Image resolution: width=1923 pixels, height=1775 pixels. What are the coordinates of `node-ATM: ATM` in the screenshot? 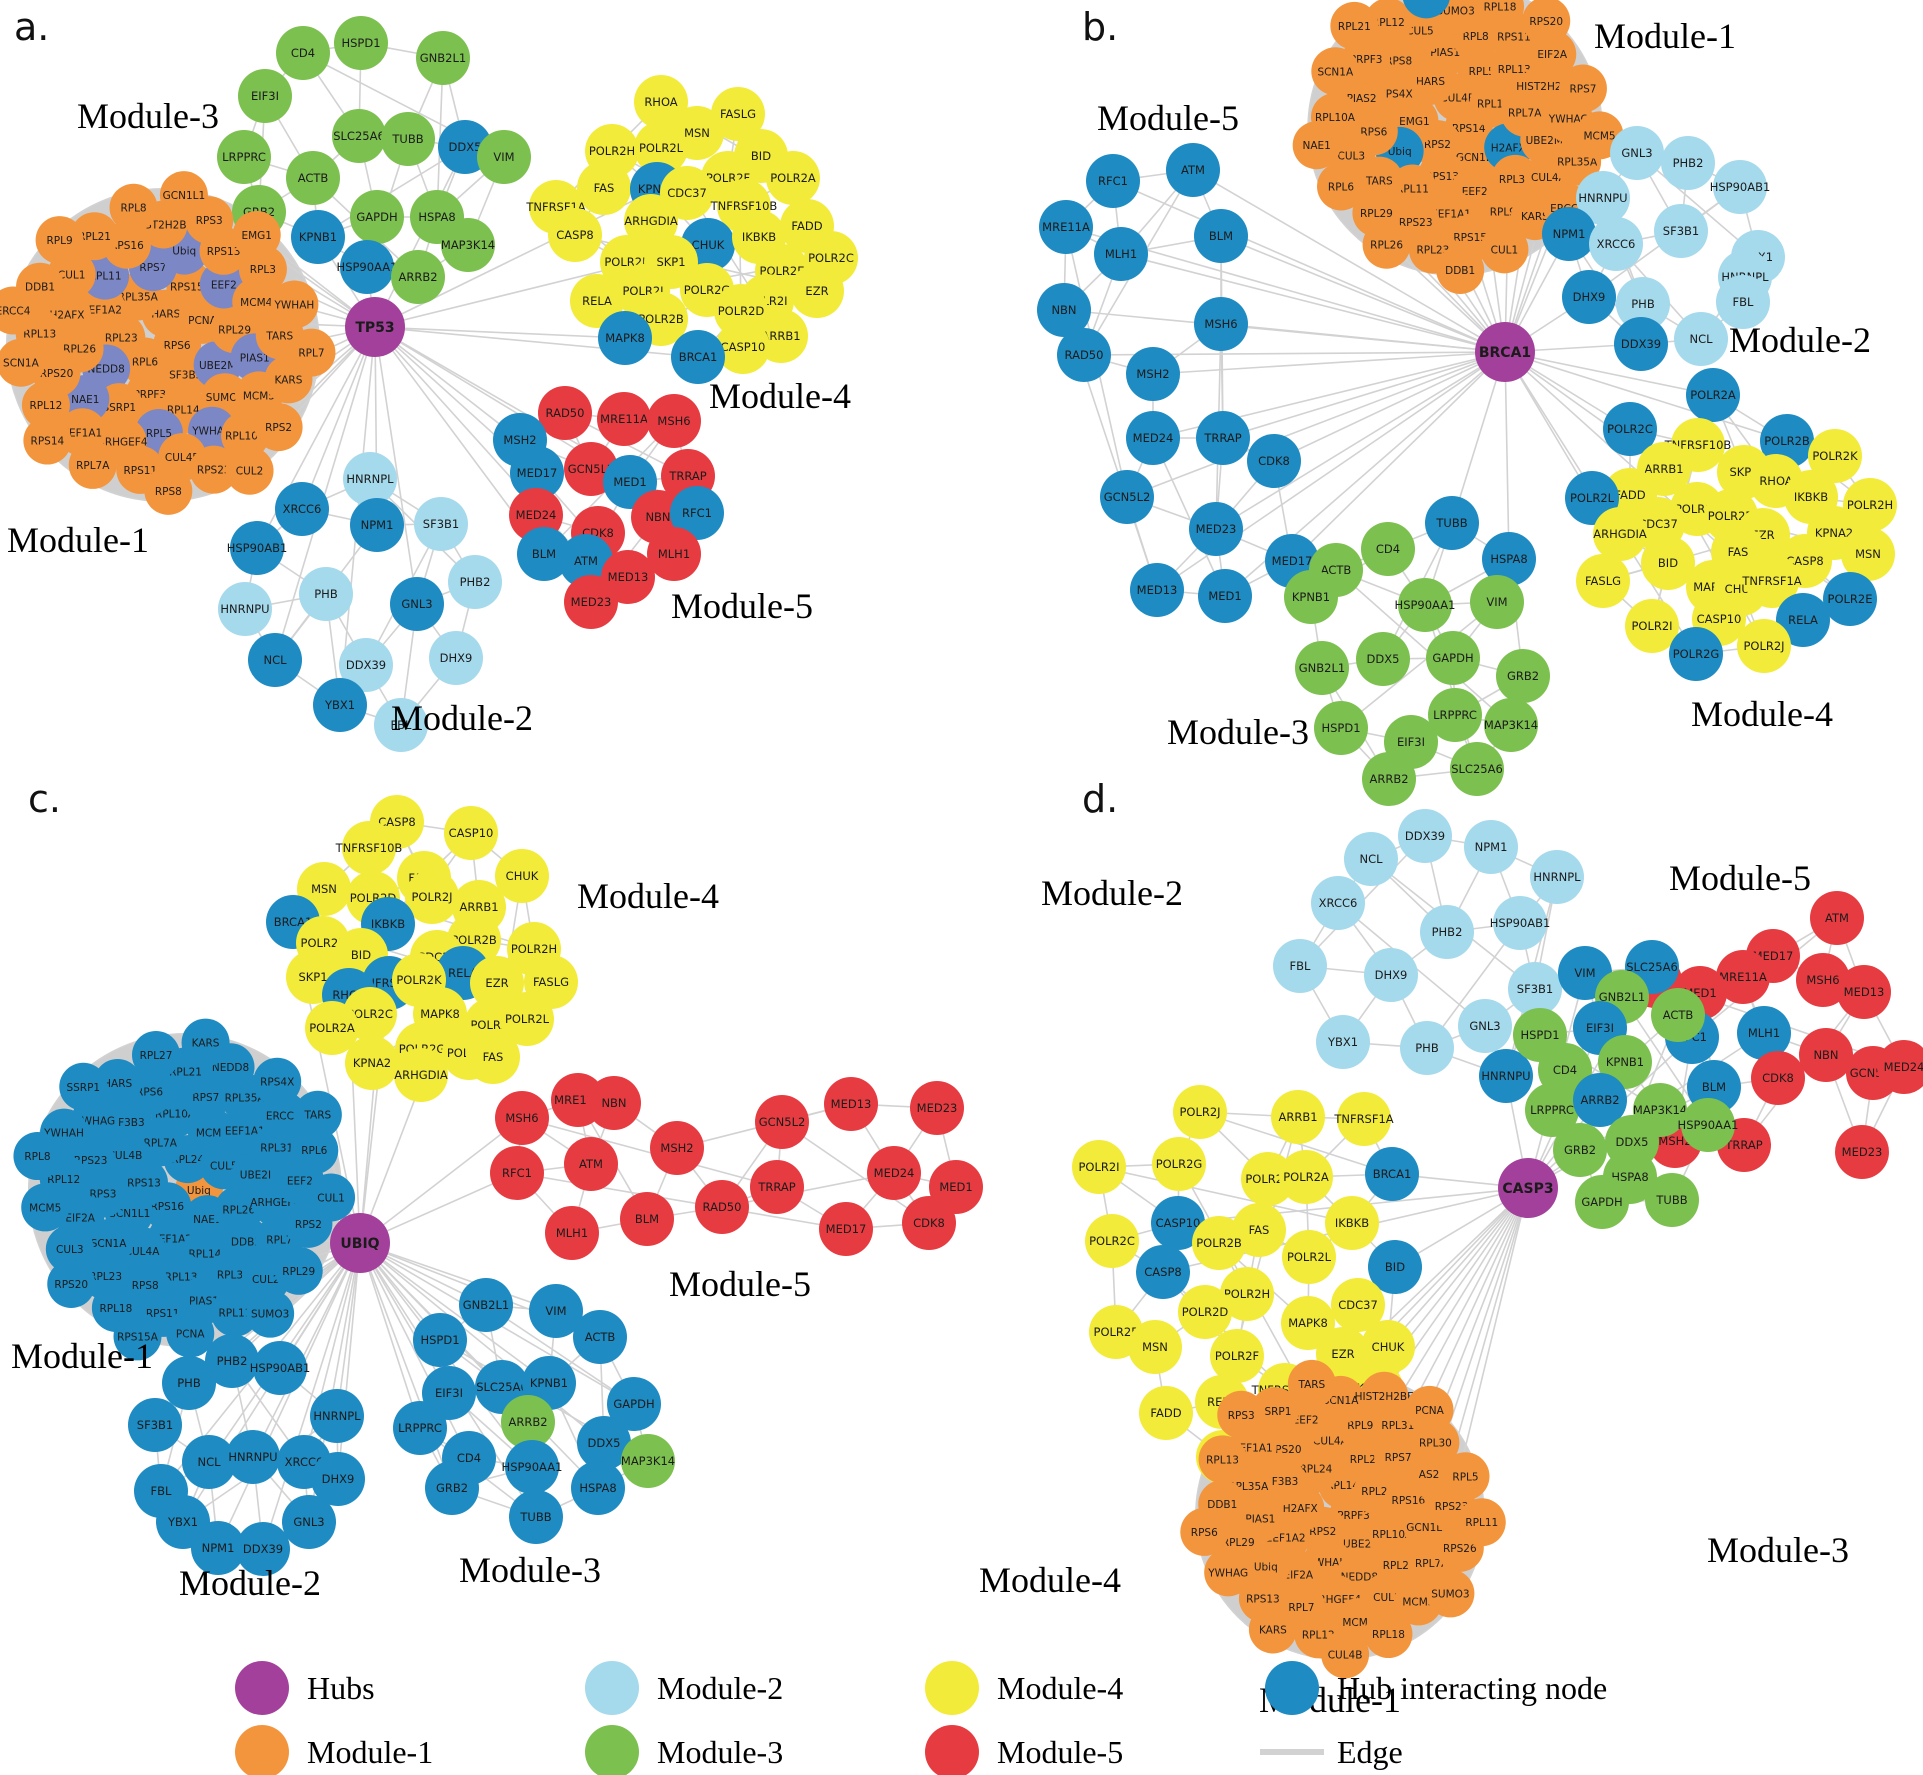 It's located at (591, 1164).